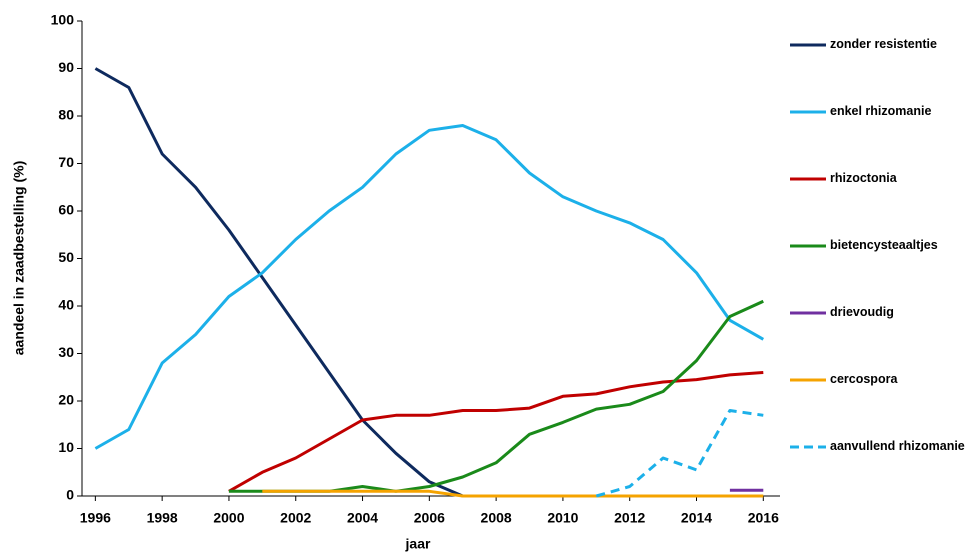  I want to click on y-tick-label: 100, so click(63, 20).